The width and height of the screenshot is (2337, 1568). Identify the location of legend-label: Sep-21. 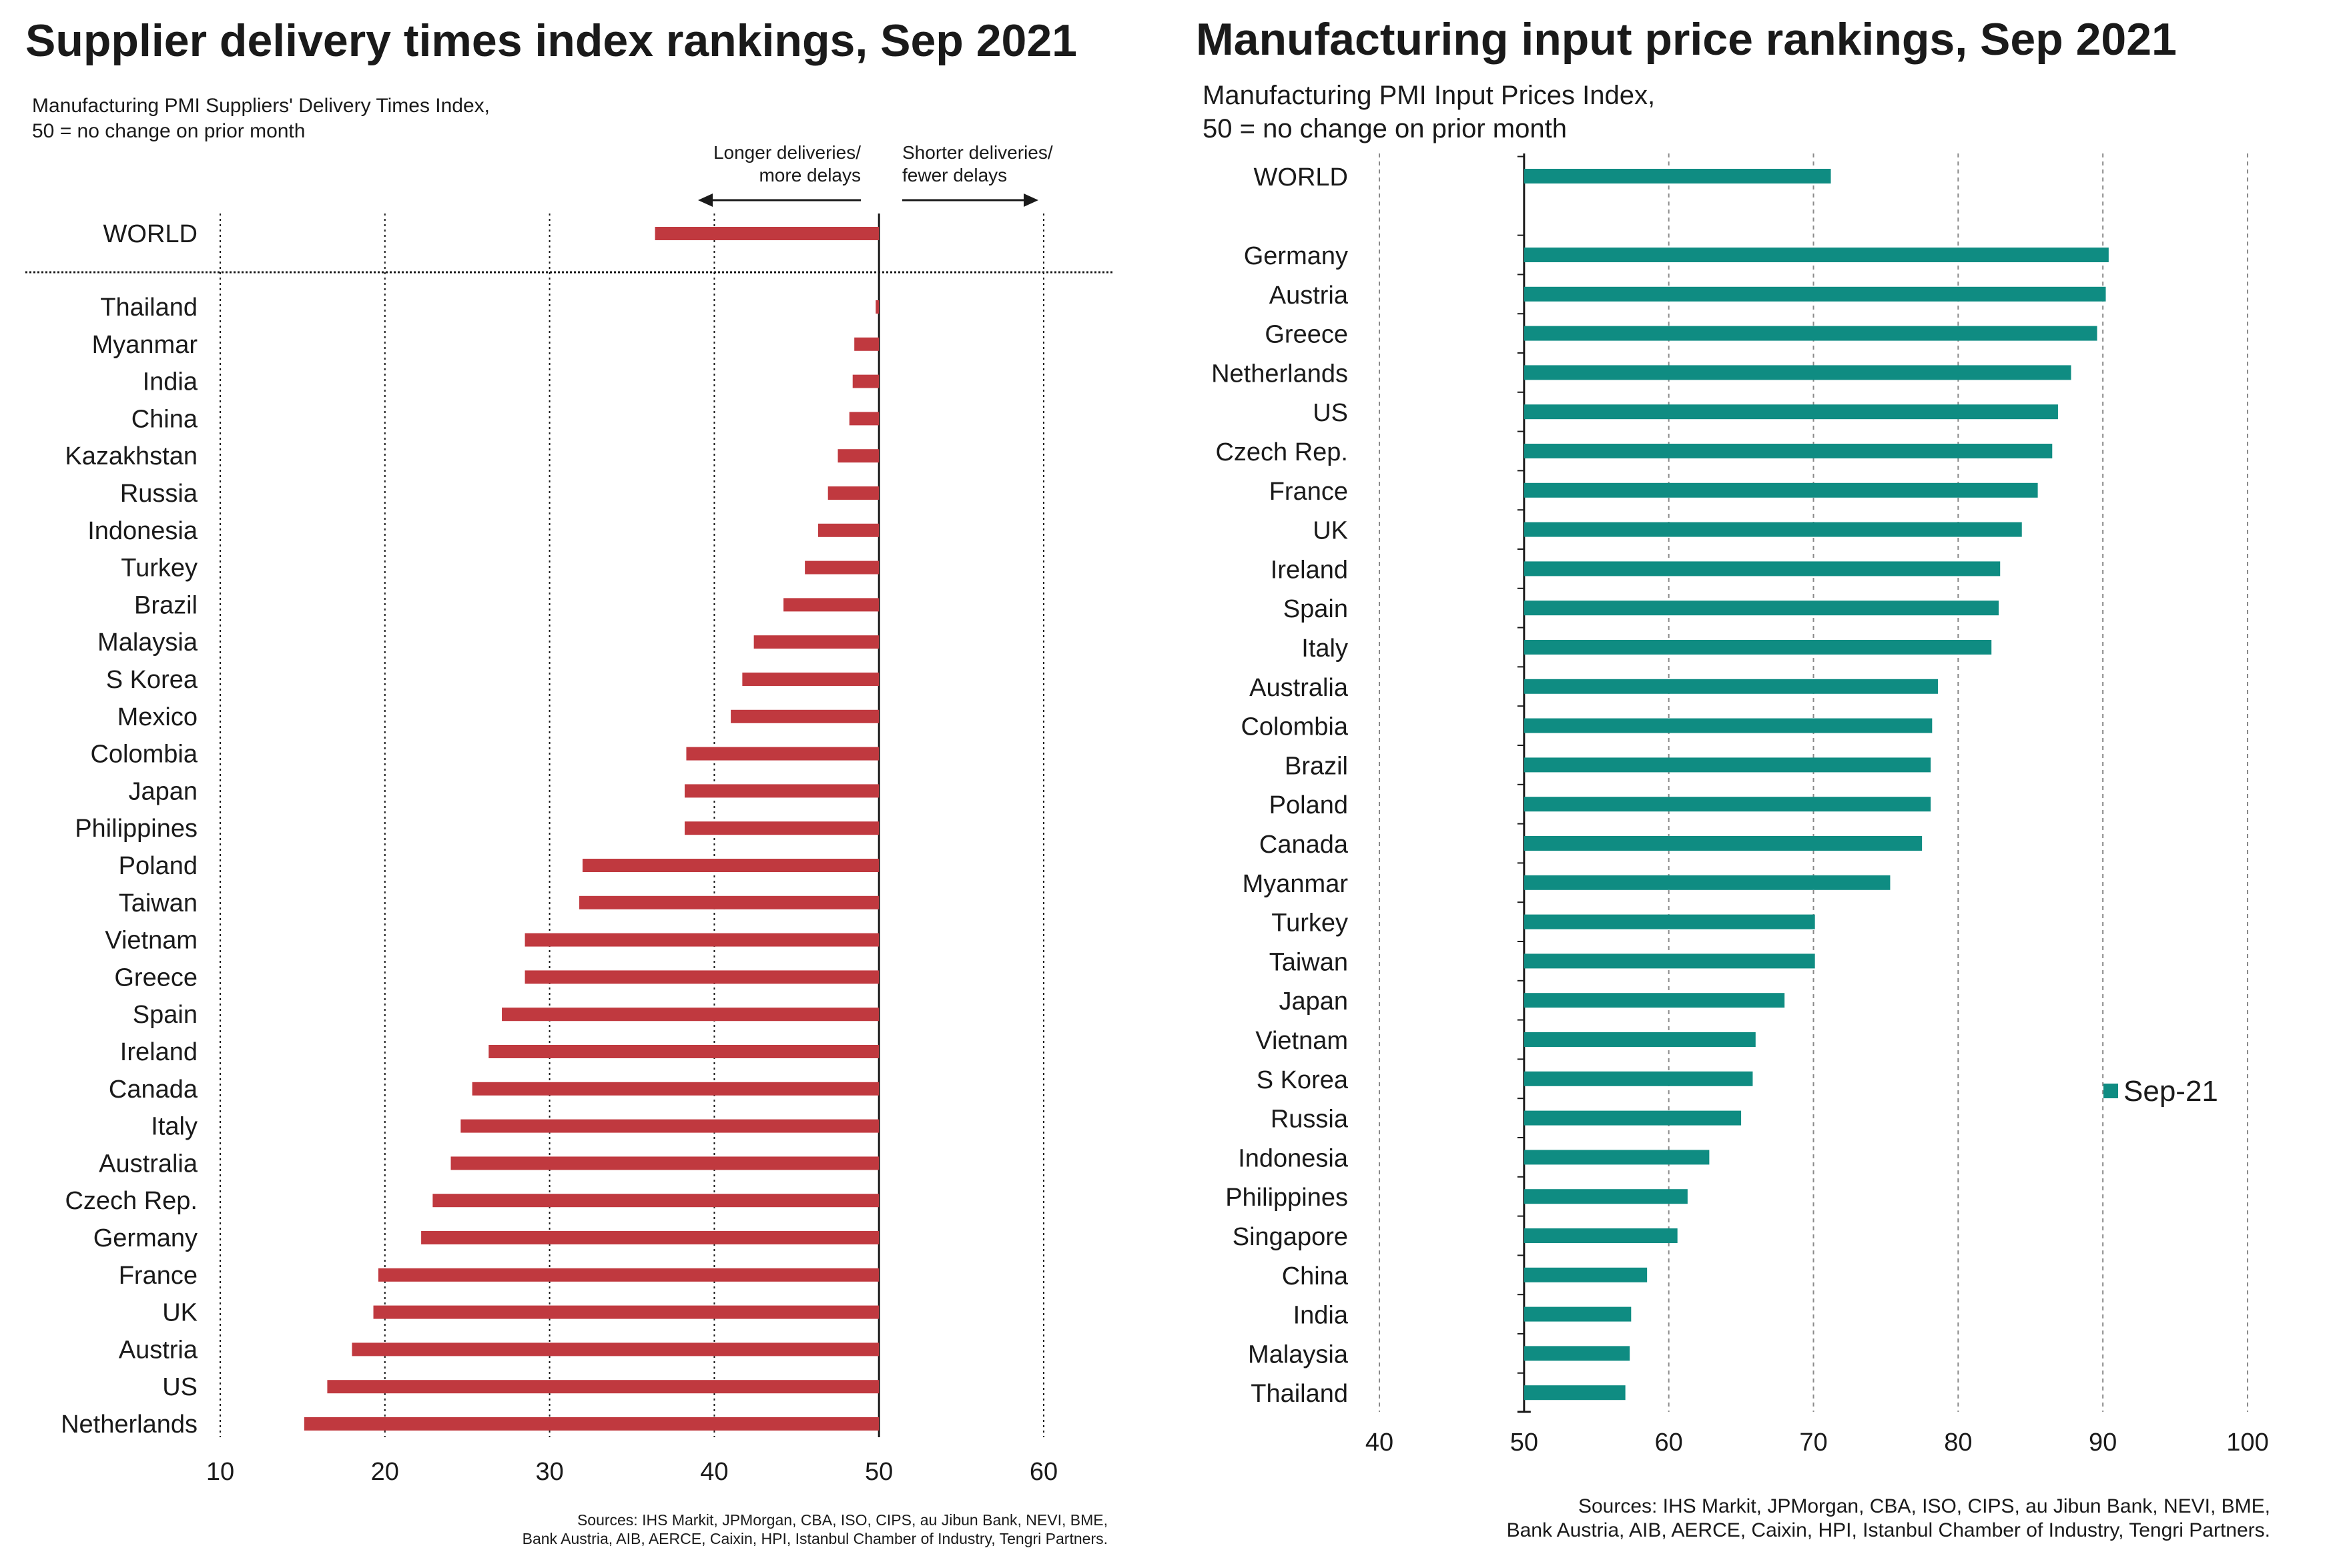
(2170, 1092).